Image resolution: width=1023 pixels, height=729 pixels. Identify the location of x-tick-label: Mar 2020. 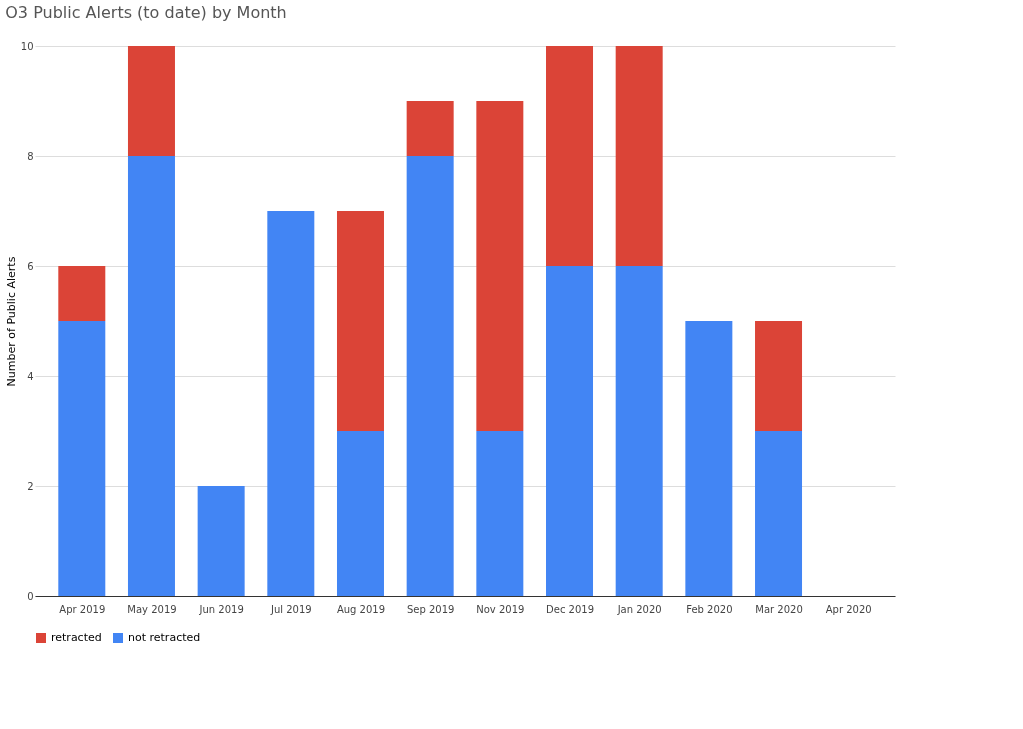
(779, 609).